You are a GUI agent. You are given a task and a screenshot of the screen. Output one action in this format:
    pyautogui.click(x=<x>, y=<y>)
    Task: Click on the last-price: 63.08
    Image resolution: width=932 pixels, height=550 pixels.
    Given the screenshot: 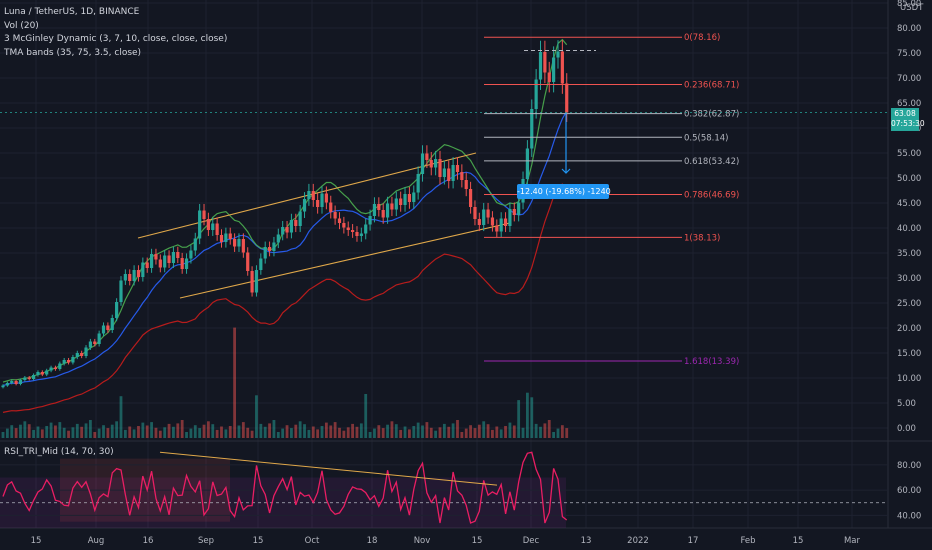 What is the action you would take?
    pyautogui.click(x=905, y=113)
    